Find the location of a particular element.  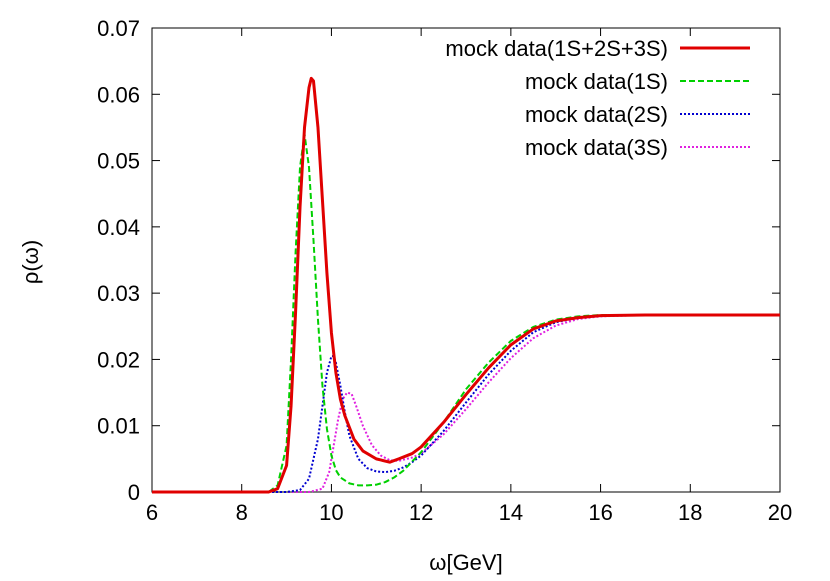

y-tick-label: 0.07 is located at coordinates (118, 28).